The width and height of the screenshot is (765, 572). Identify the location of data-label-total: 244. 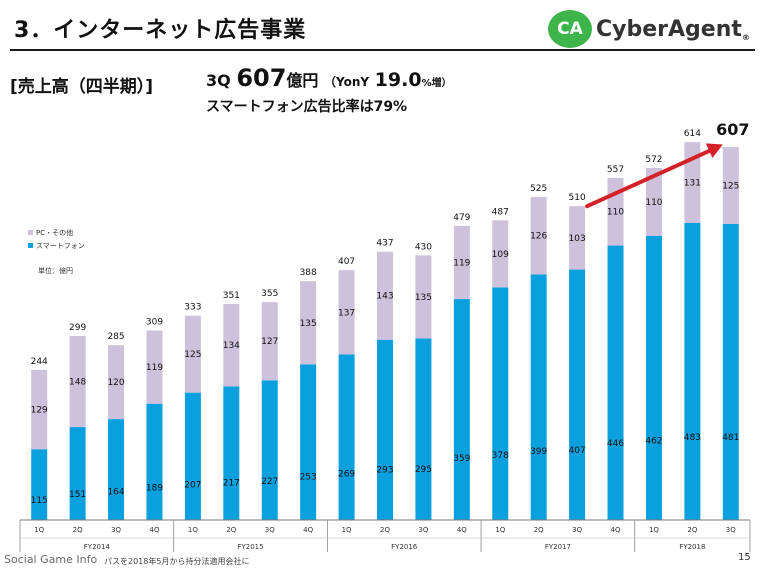
(39, 362).